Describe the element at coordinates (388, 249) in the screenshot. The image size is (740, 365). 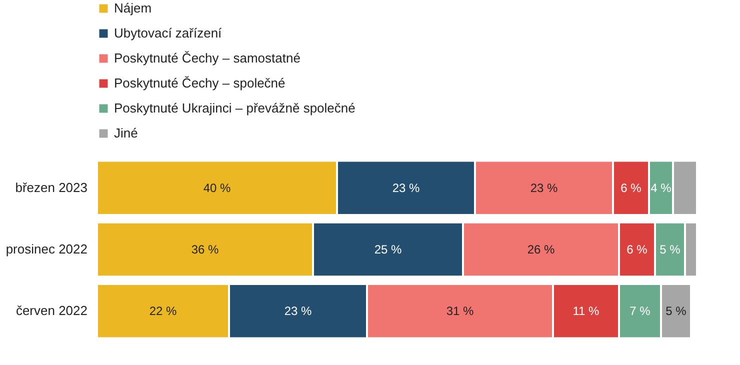
I see `data-label: 25 %` at that location.